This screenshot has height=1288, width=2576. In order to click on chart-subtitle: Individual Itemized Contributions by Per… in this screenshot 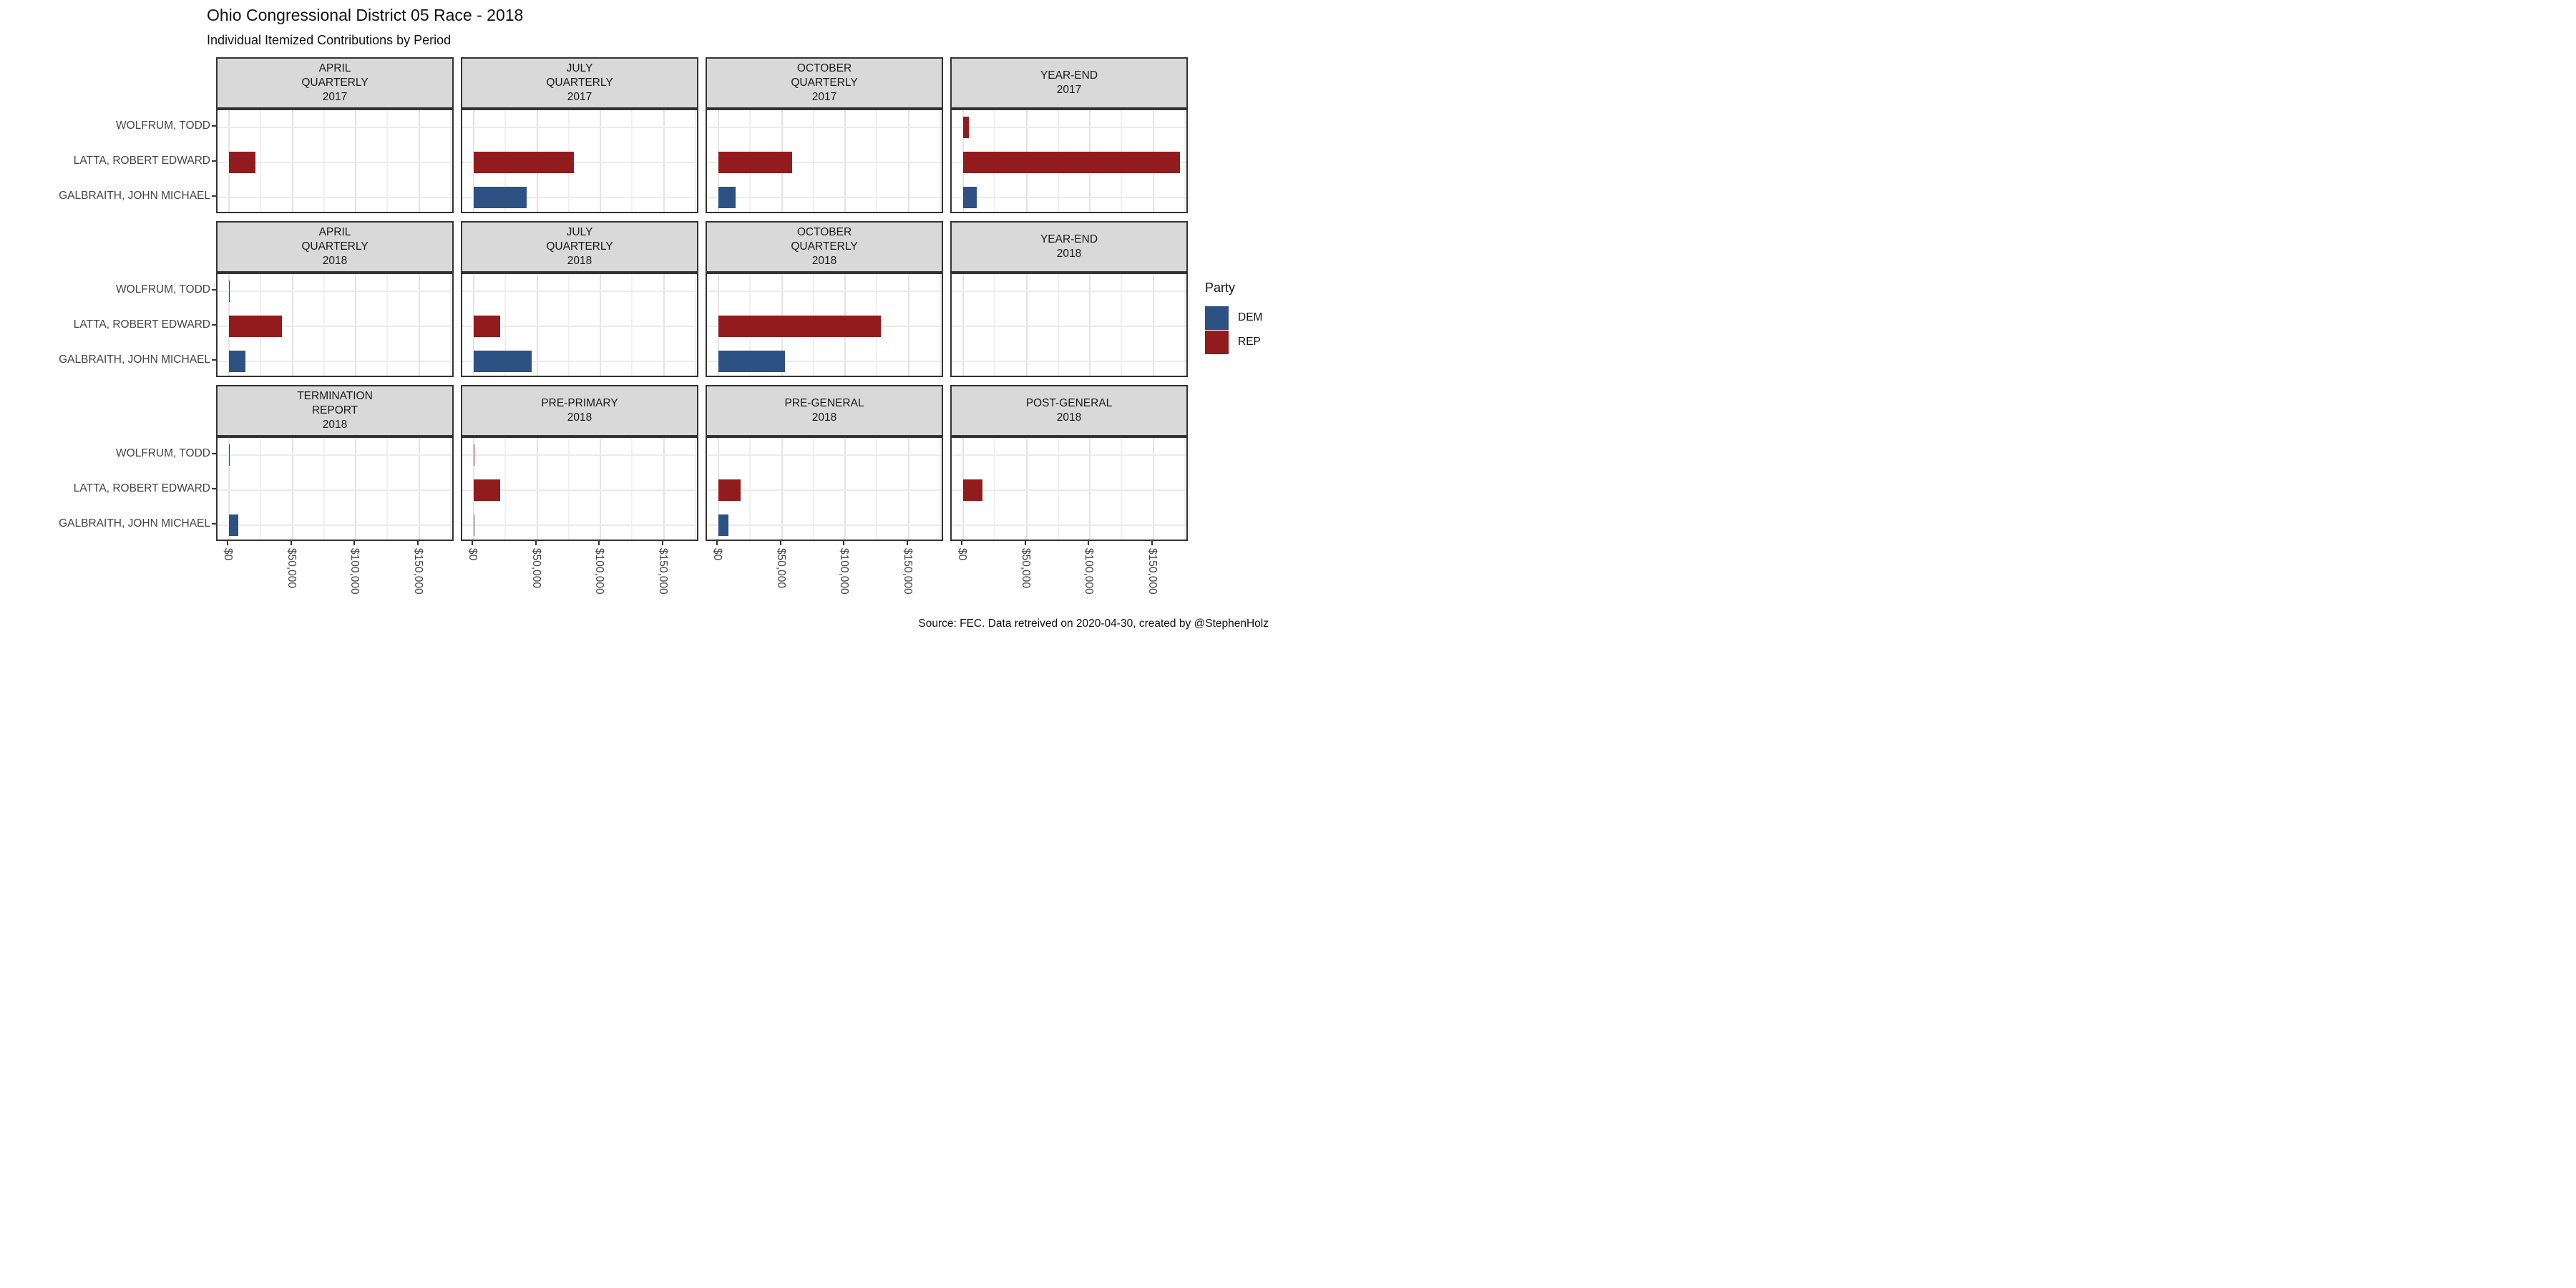, I will do `click(329, 40)`.